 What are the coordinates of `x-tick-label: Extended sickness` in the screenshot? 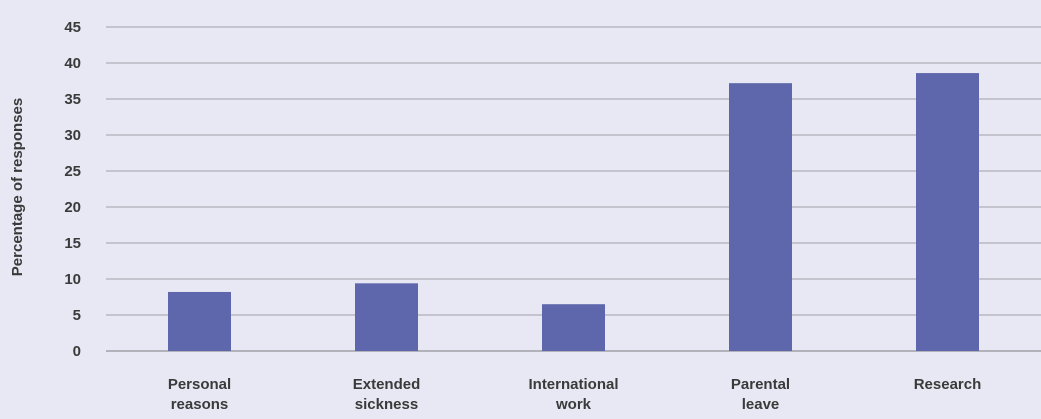 It's located at (387, 394).